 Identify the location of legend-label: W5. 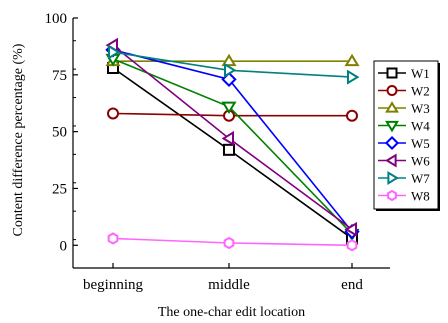
(420, 143).